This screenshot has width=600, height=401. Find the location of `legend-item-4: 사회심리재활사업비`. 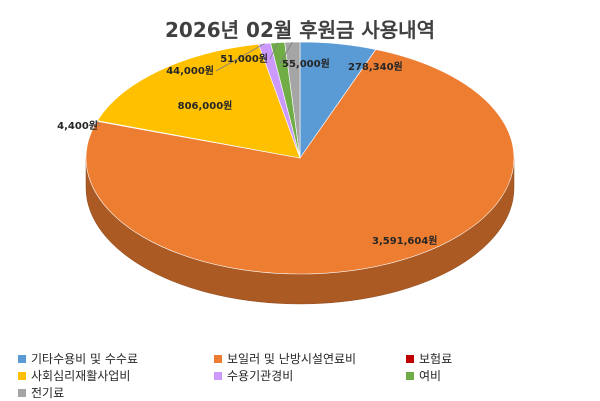

legend-item-4: 사회심리재활사업비 is located at coordinates (74, 375).